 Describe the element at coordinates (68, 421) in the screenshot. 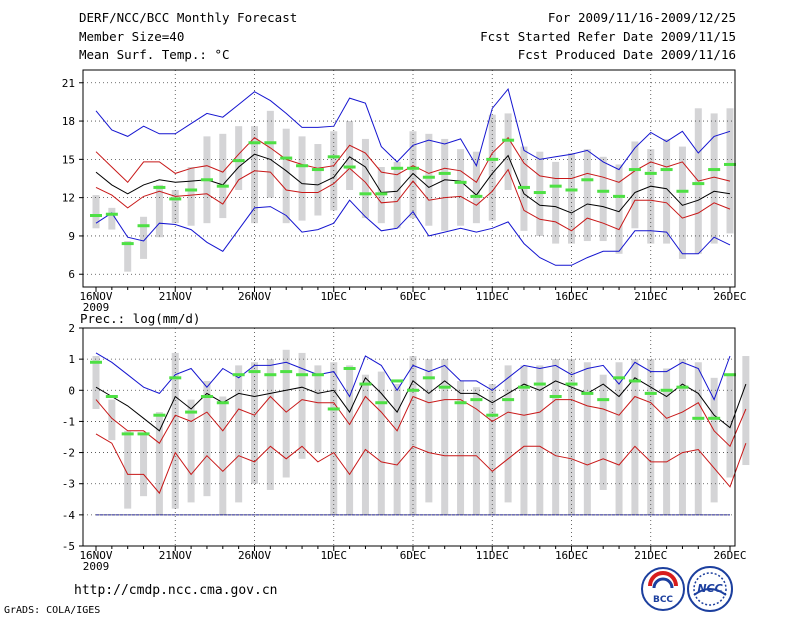

I see `precip-ytick-label: -1` at that location.